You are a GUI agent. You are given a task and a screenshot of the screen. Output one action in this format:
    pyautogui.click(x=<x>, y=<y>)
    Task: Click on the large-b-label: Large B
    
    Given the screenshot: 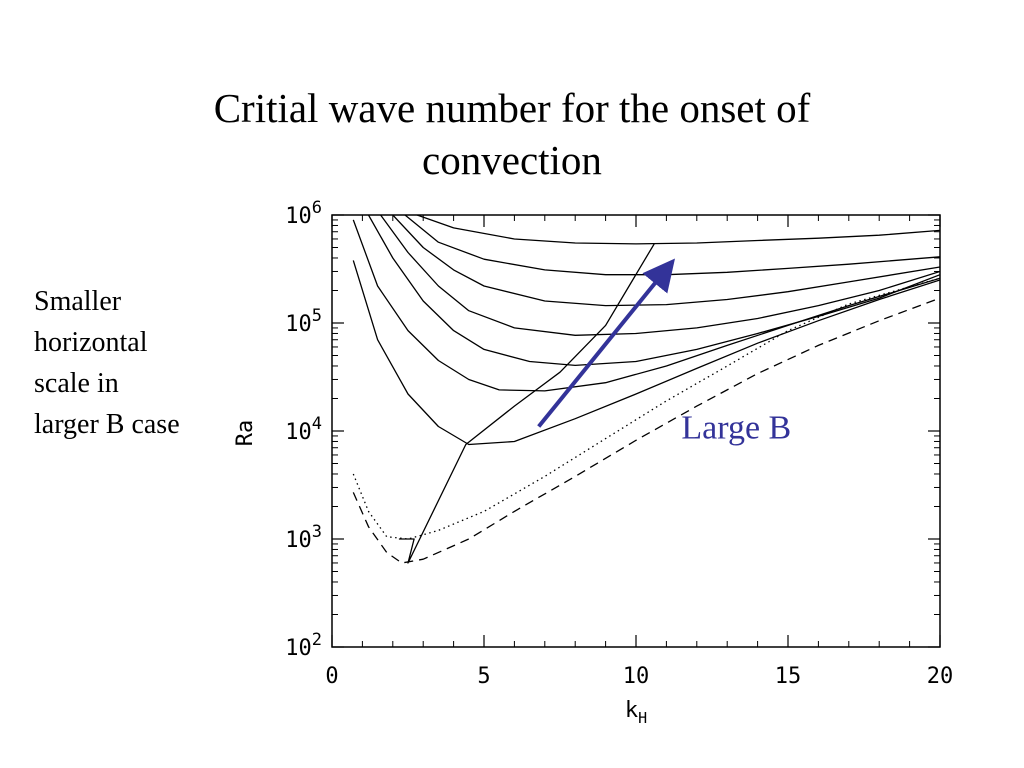 What is the action you would take?
    pyautogui.click(x=736, y=428)
    